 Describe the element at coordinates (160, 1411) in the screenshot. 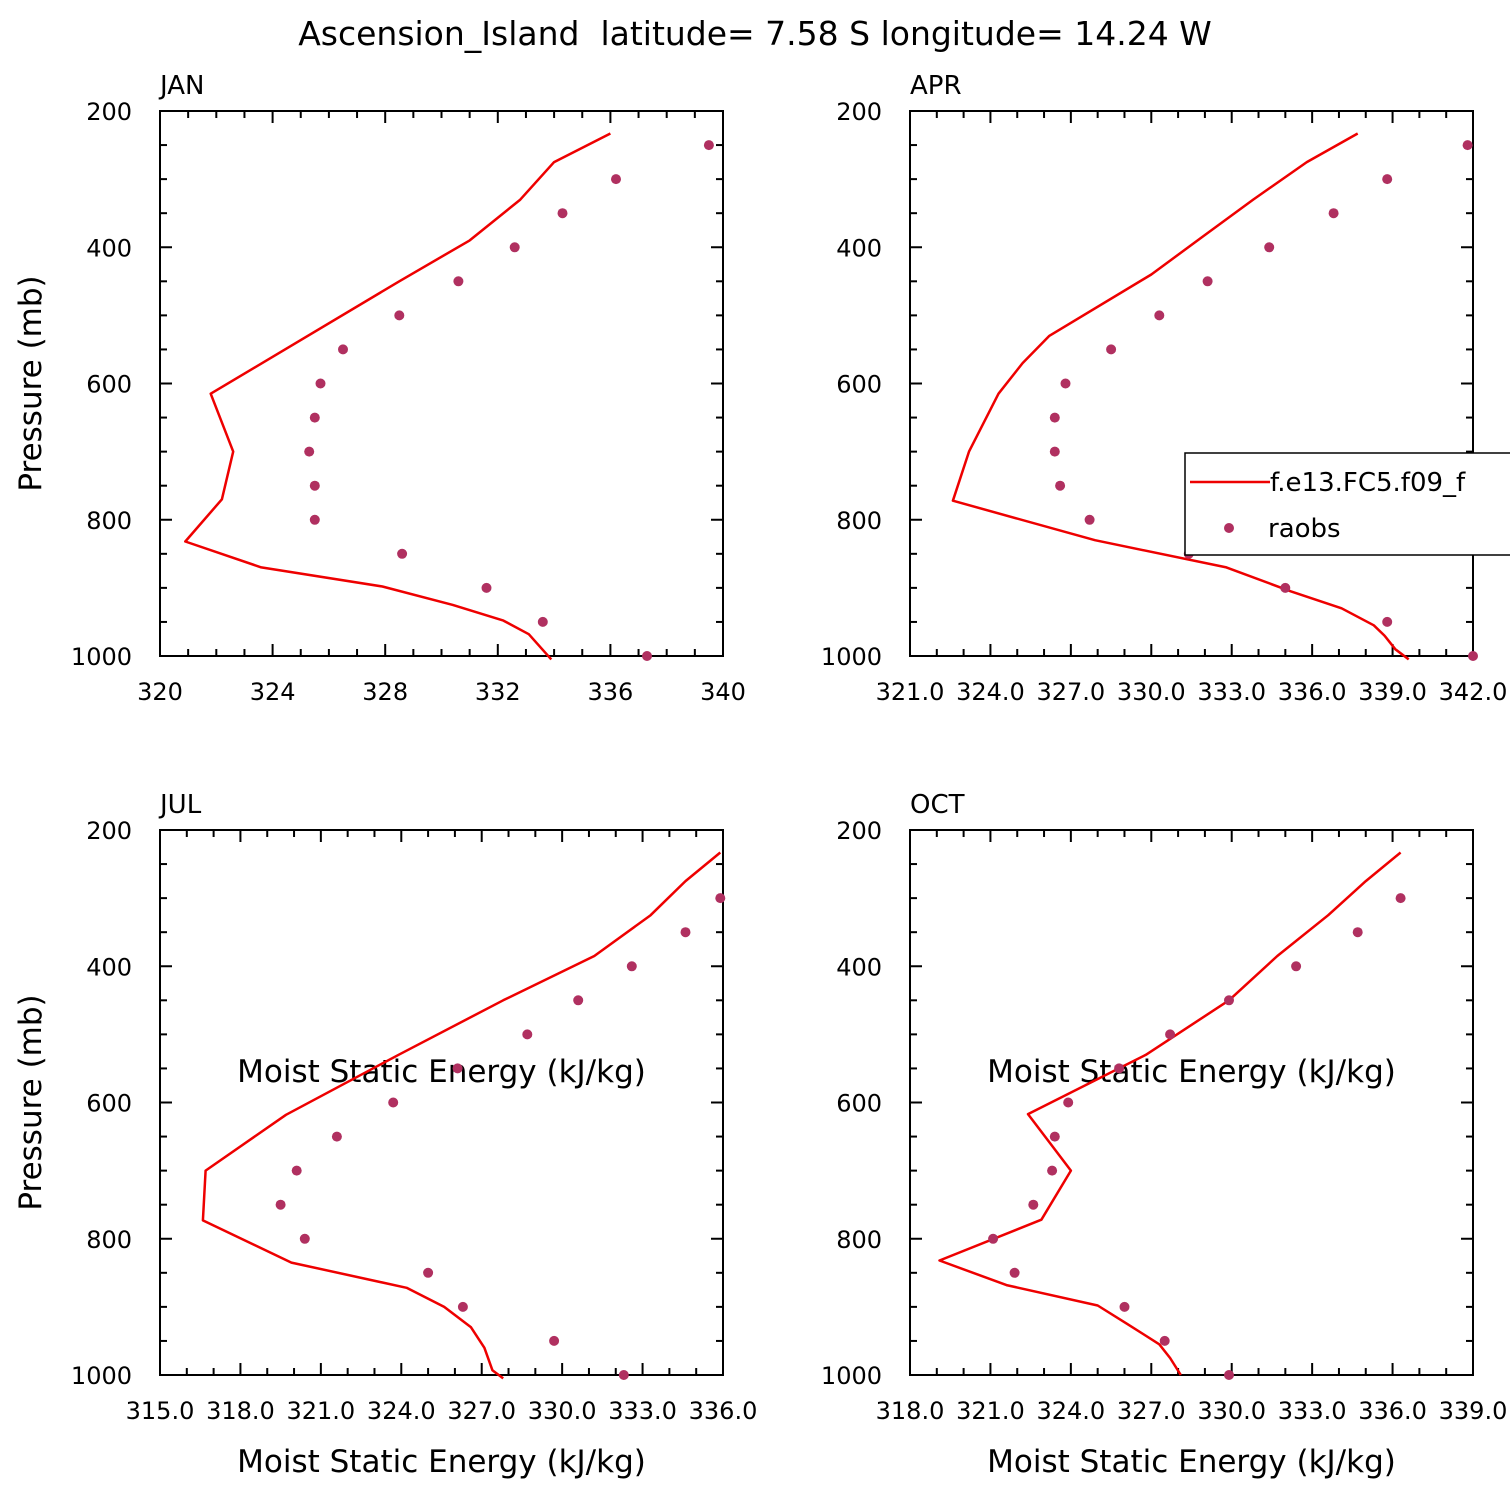

I see `x-tick-label: 315.0` at that location.